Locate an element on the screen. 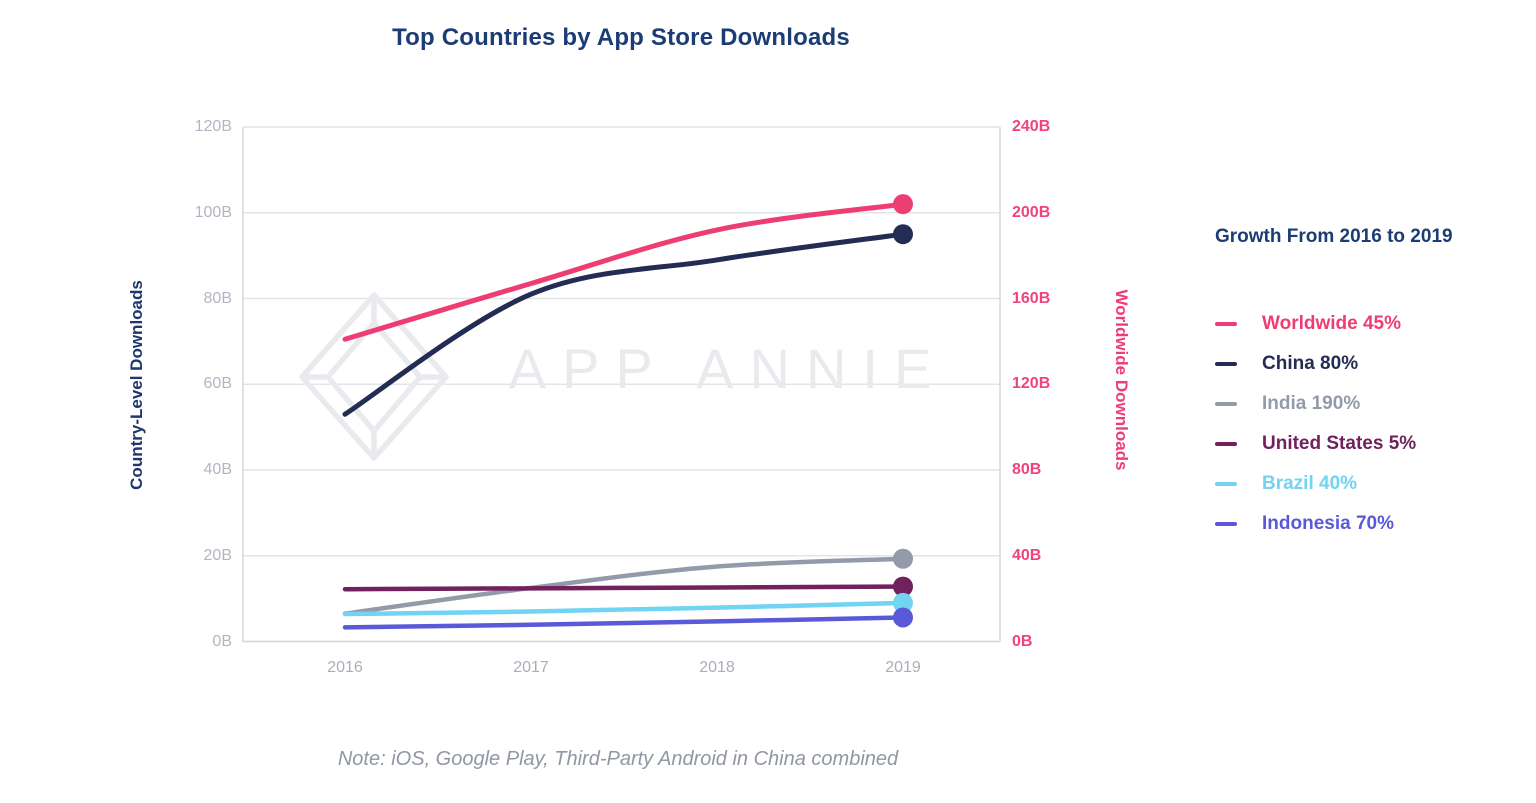  legend-item-brazil: Brazil 40% is located at coordinates (1365, 484).